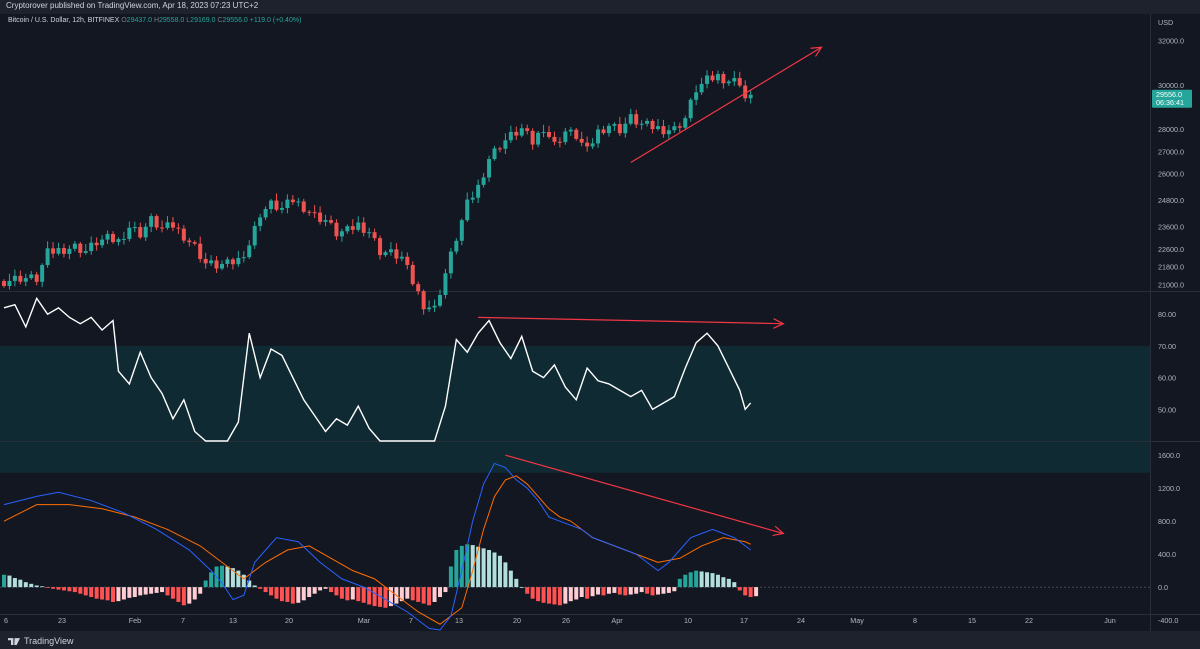 This screenshot has height=649, width=1200. What do you see at coordinates (1170, 102) in the screenshot?
I see `bar-countdown: 06:36:41` at bounding box center [1170, 102].